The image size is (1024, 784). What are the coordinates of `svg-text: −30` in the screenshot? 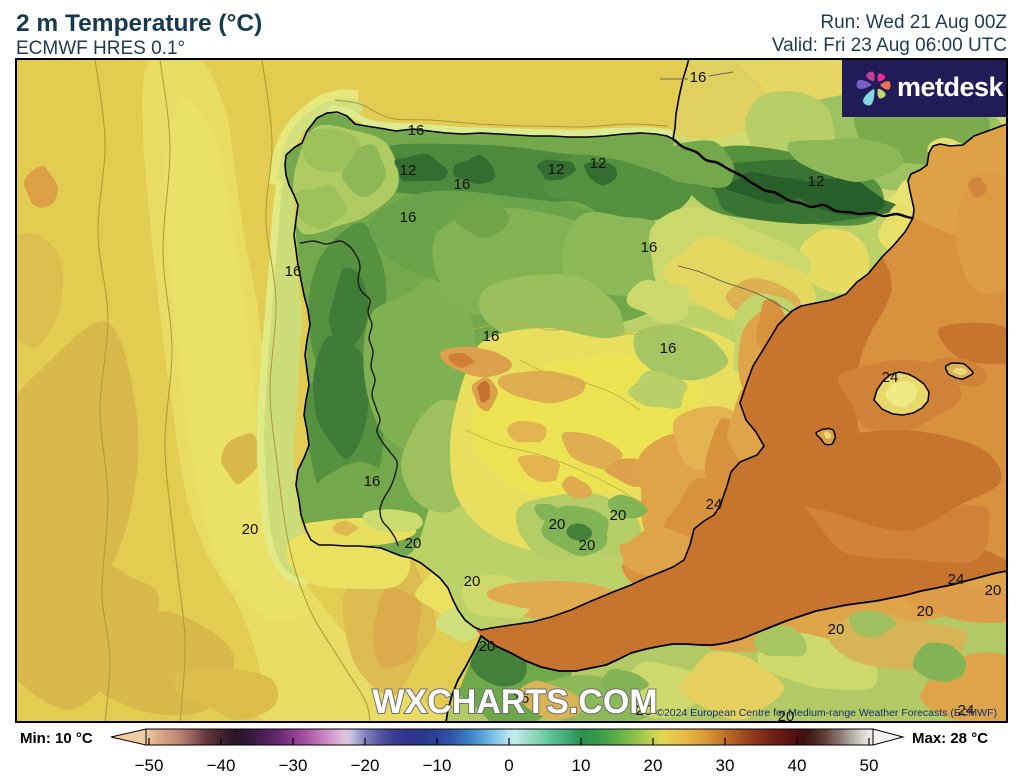 It's located at (293, 765).